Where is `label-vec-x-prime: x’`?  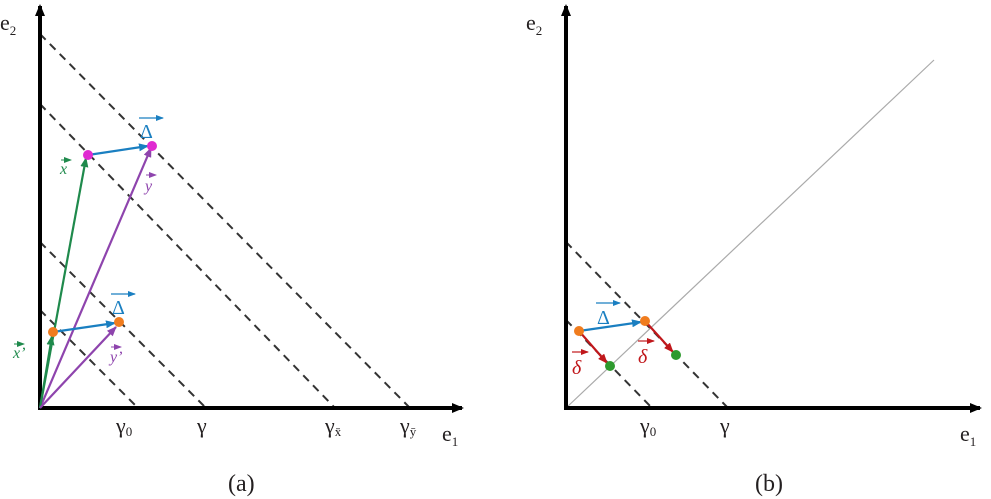
label-vec-x-prime: x’ is located at coordinates (18, 351).